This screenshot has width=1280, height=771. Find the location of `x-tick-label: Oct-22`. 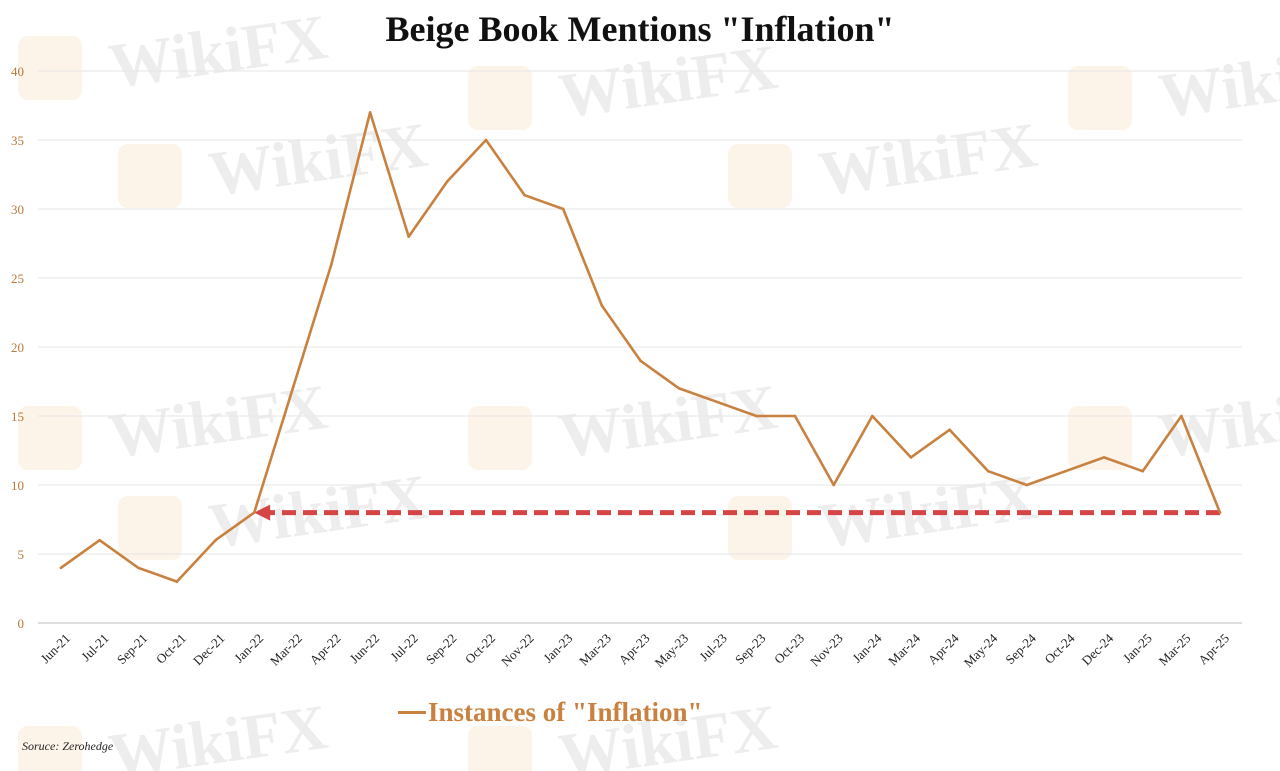

x-tick-label: Oct-22 is located at coordinates (480, 649).